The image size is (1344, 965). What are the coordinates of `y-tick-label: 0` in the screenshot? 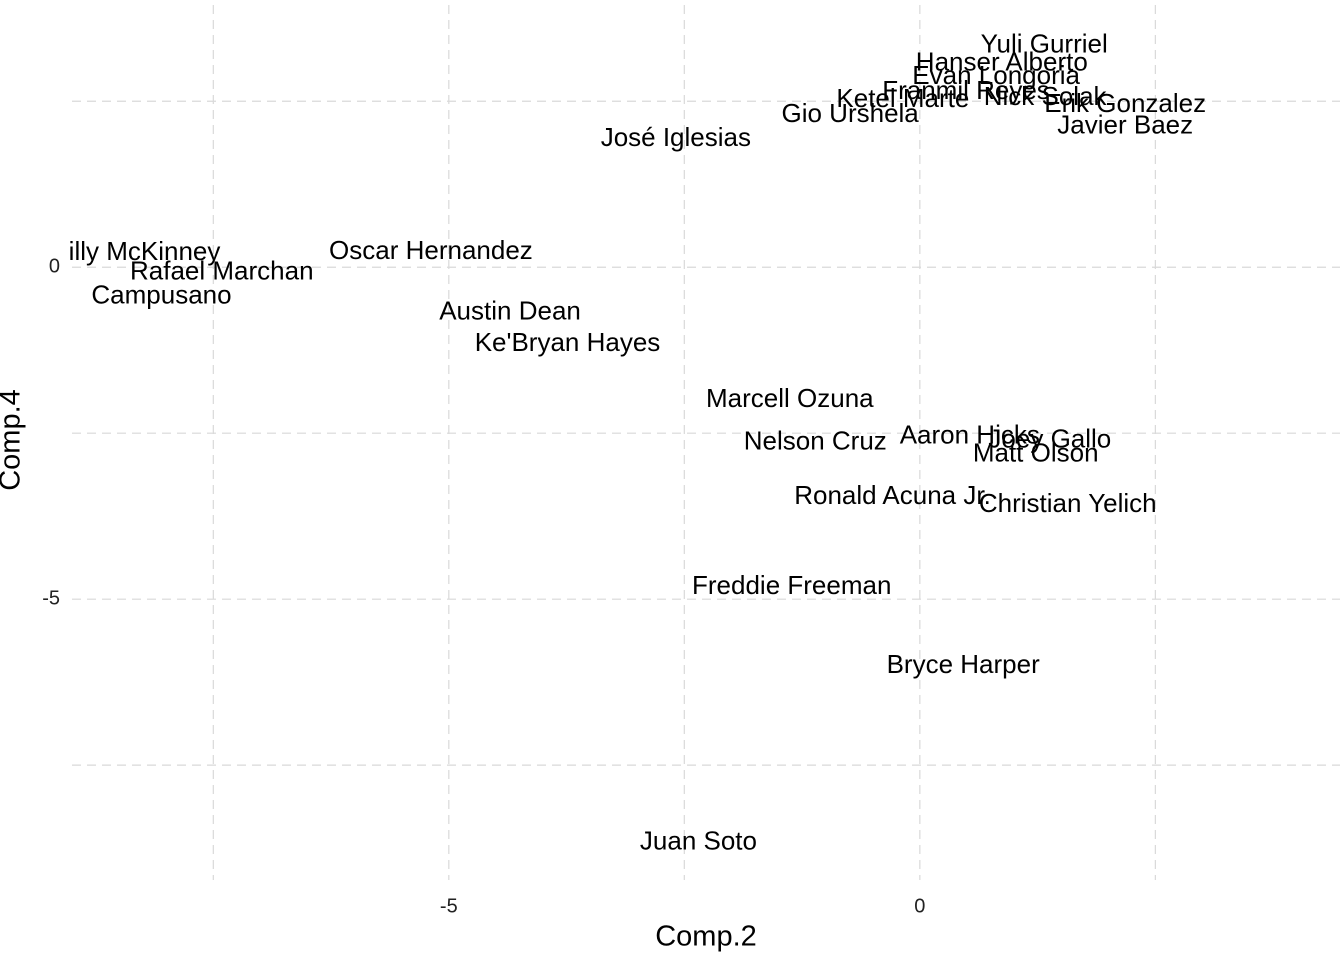 It's located at (54, 267).